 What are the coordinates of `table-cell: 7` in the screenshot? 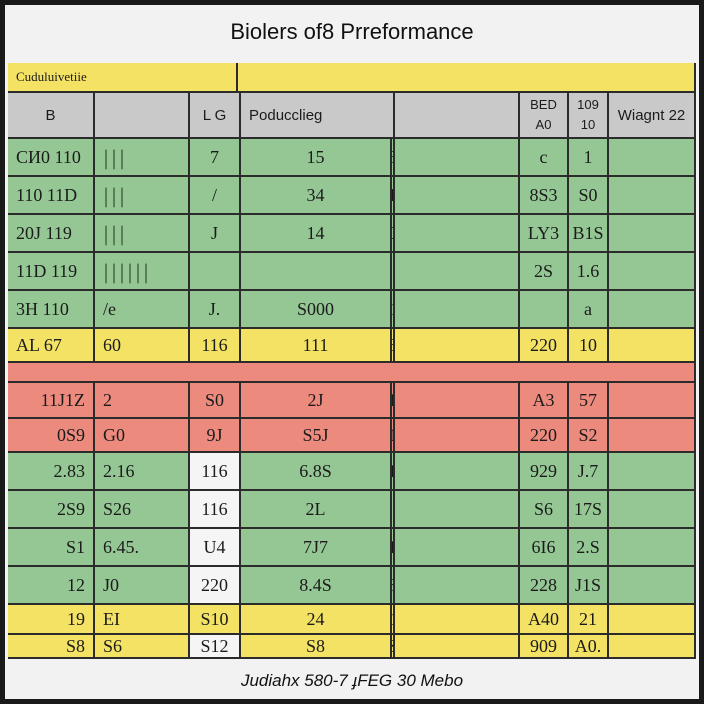 It's located at (215, 158).